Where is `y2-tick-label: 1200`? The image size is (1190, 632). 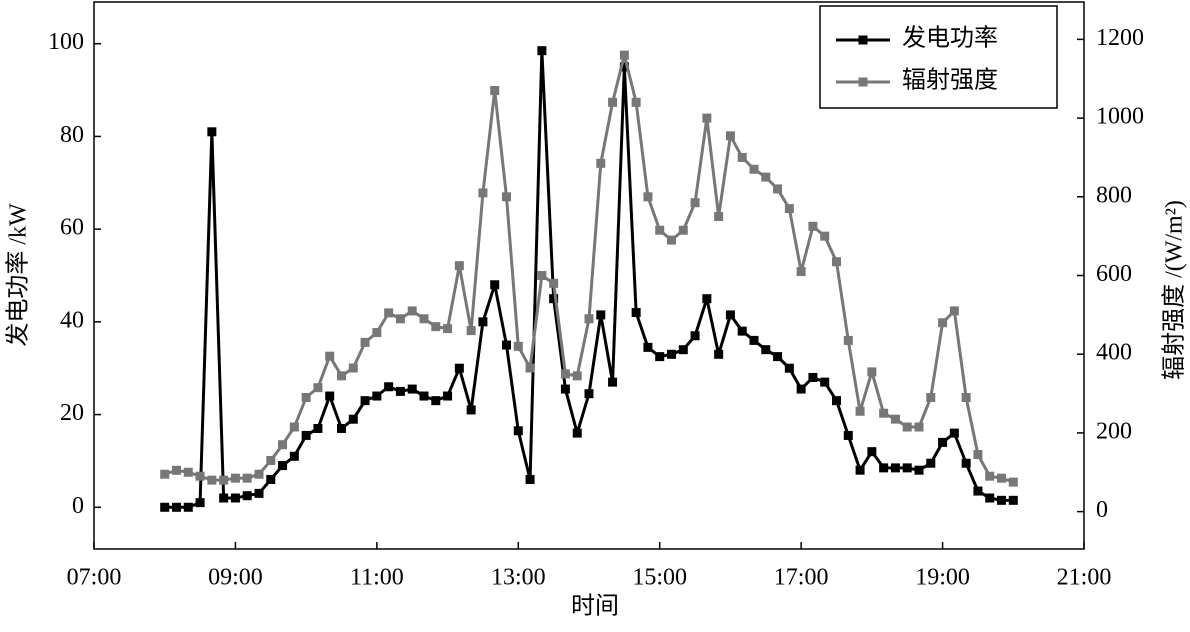 y2-tick-label: 1200 is located at coordinates (1120, 38).